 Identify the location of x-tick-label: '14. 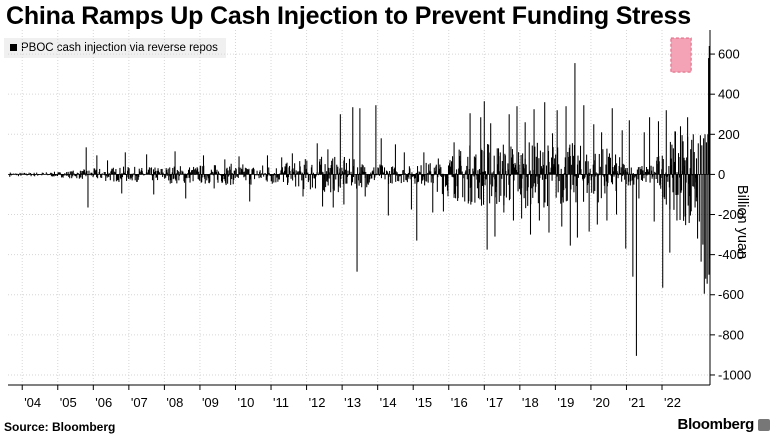
(388, 402).